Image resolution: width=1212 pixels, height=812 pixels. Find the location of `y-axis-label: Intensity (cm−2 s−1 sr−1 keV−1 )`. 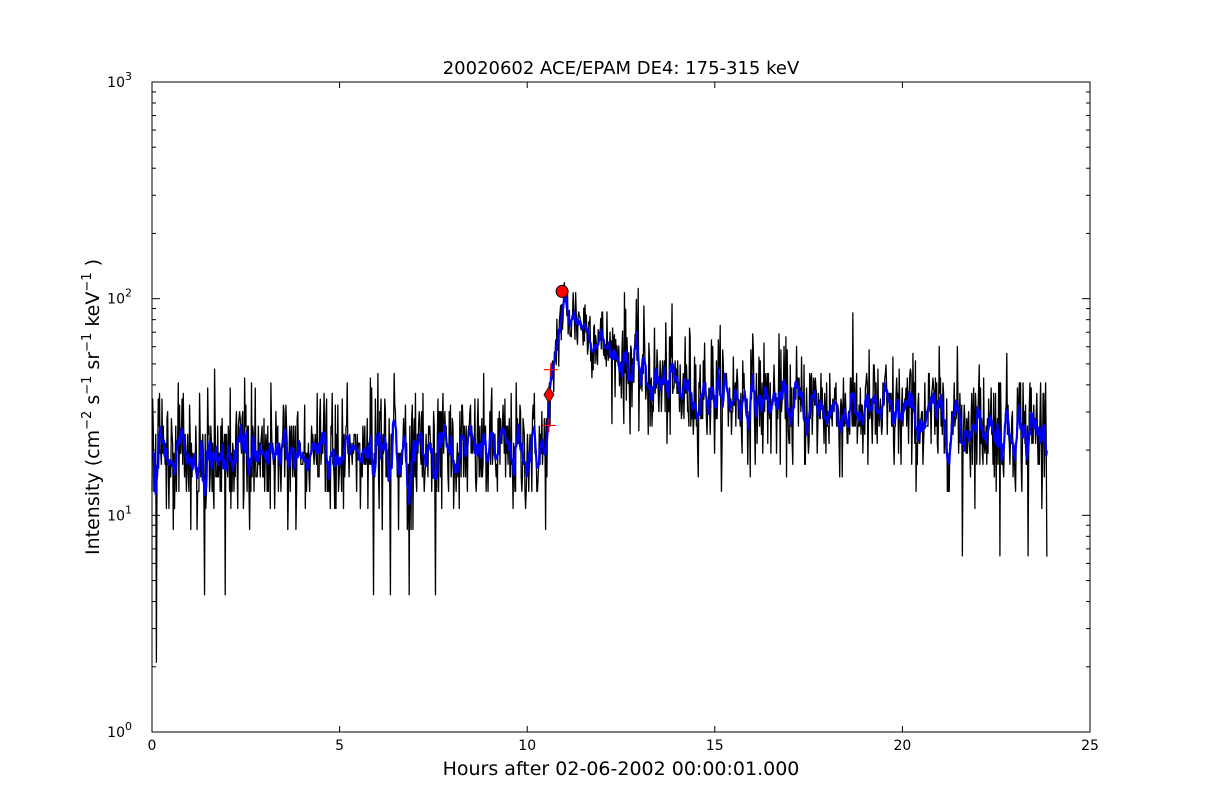

y-axis-label: Intensity (cm−2 s−1 sr−1 keV−1 ) is located at coordinates (92, 407).